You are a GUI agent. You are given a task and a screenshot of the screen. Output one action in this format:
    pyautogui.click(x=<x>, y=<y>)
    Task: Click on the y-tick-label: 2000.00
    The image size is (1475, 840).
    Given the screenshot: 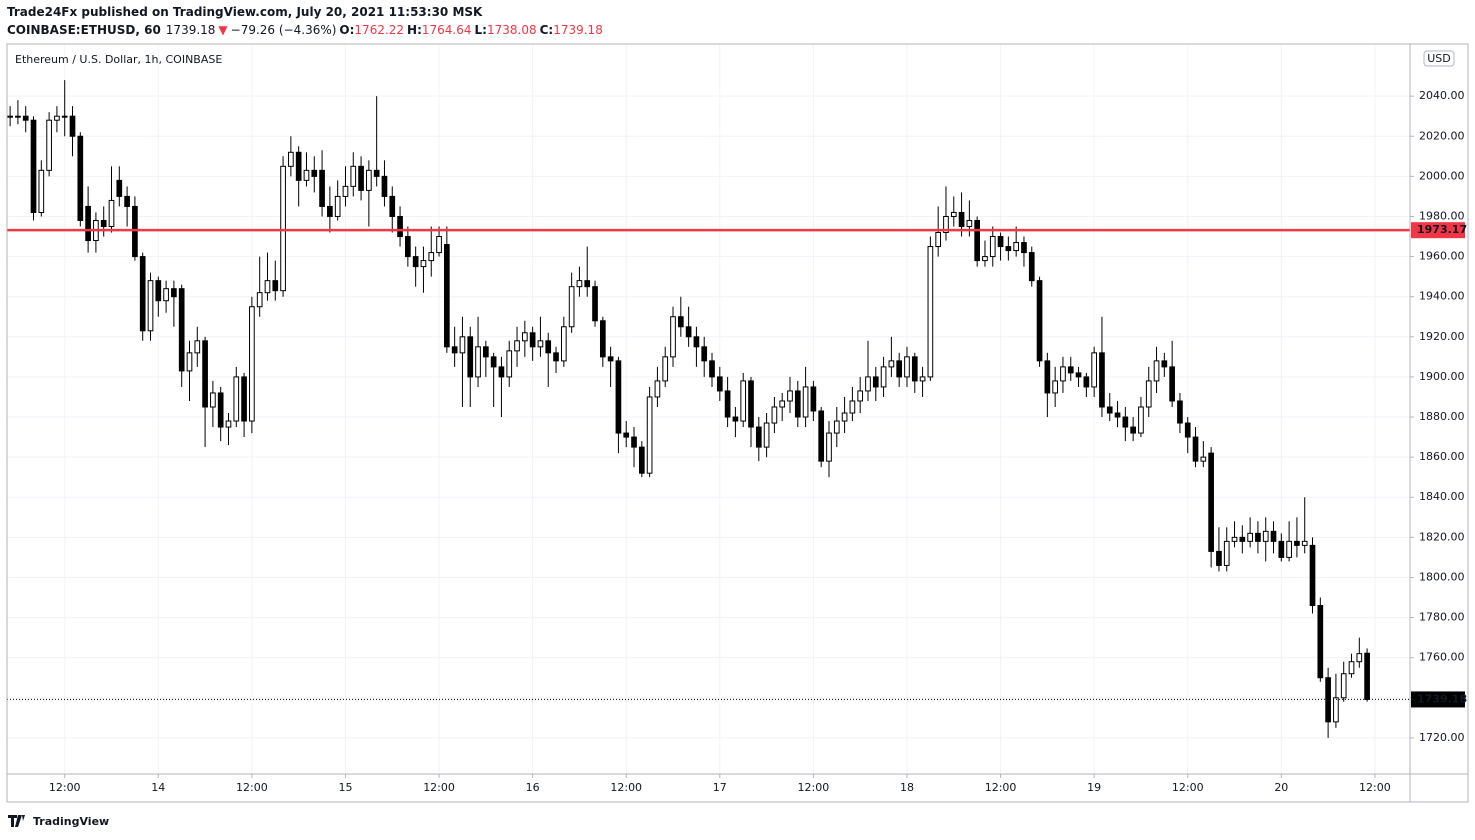 What is the action you would take?
    pyautogui.click(x=1442, y=175)
    